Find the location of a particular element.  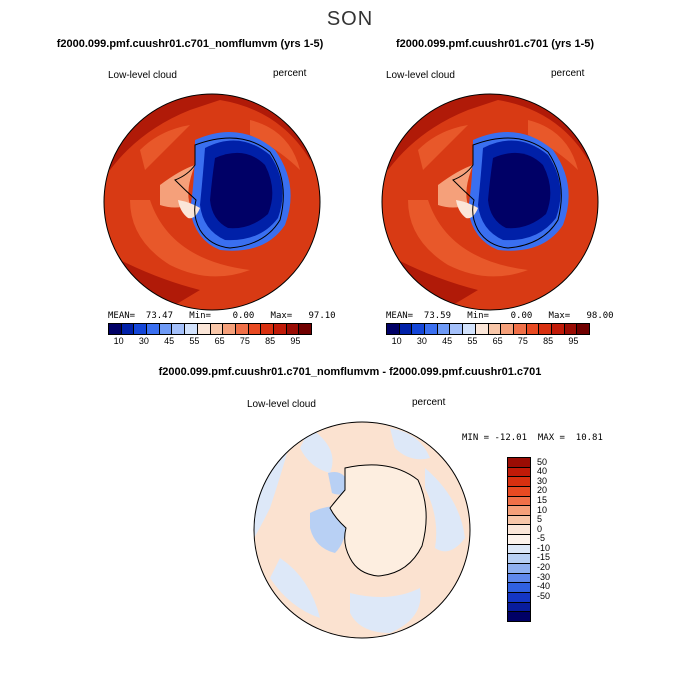

diff-colorbar is located at coordinates (519, 539).